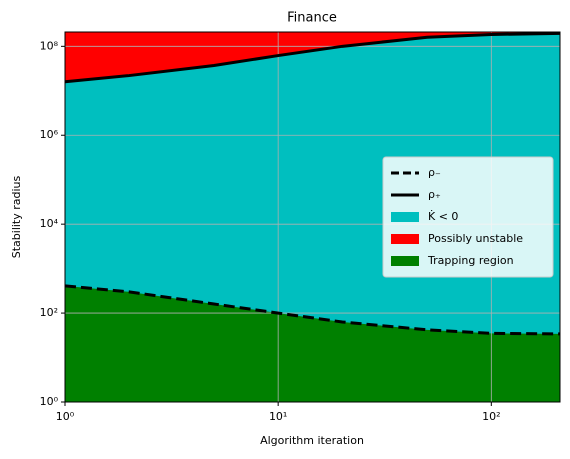  I want to click on y-axis-label: Stability radius, so click(16, 216).